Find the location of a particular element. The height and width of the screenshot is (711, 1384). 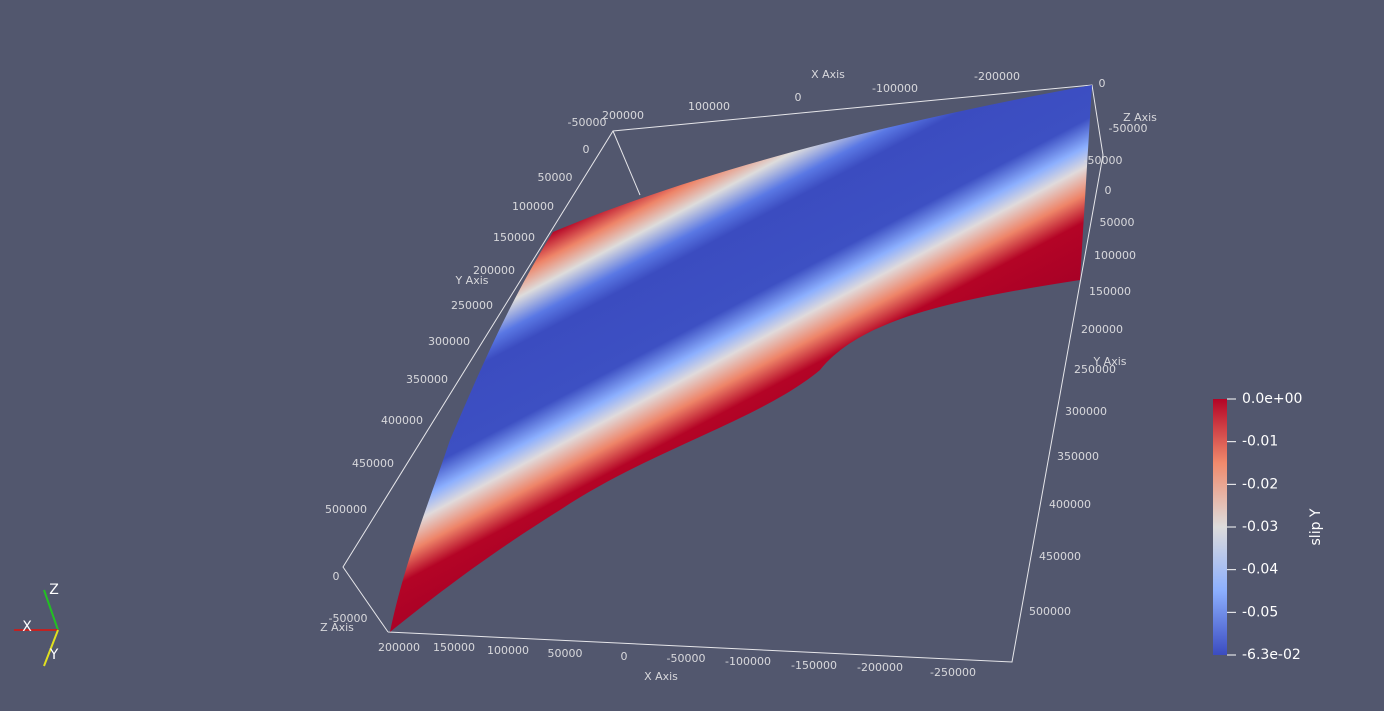

color-bar is located at coordinates (1220, 527).